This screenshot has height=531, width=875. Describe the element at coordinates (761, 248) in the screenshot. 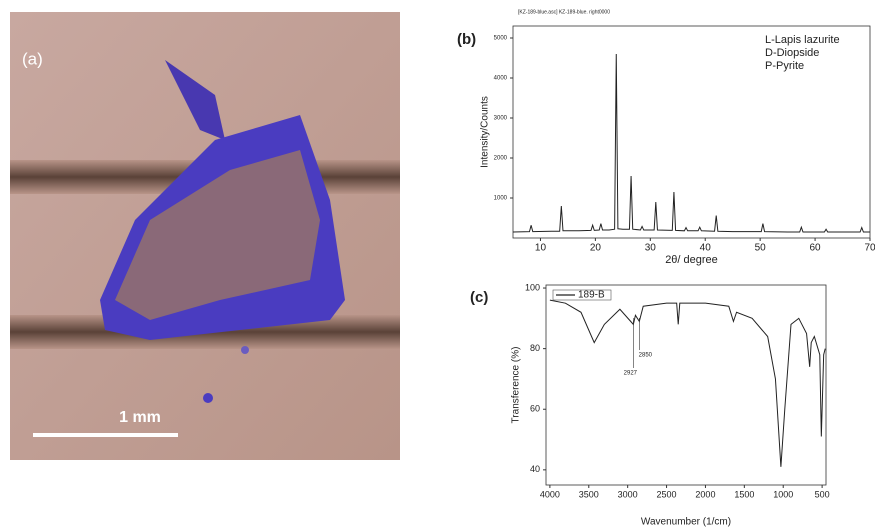

I see `x-tick-label: 50` at that location.